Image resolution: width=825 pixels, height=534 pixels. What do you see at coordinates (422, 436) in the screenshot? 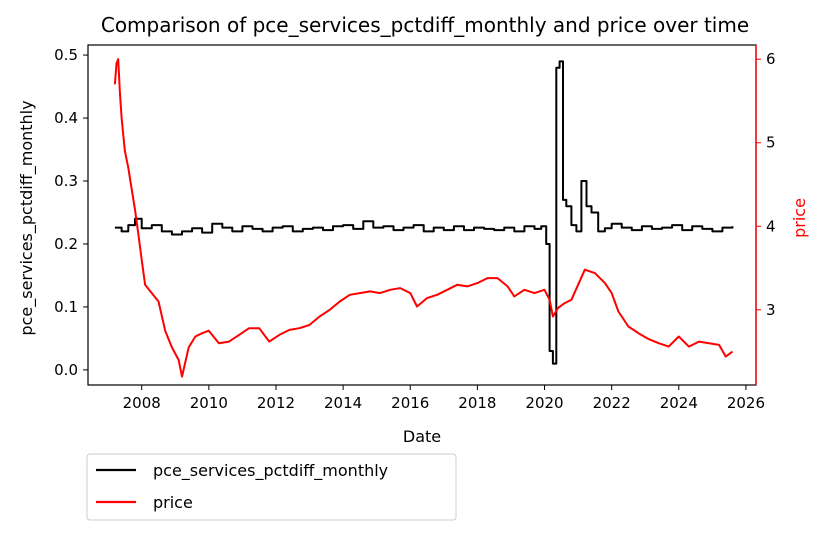
I see `x-axis-label: Date` at bounding box center [422, 436].